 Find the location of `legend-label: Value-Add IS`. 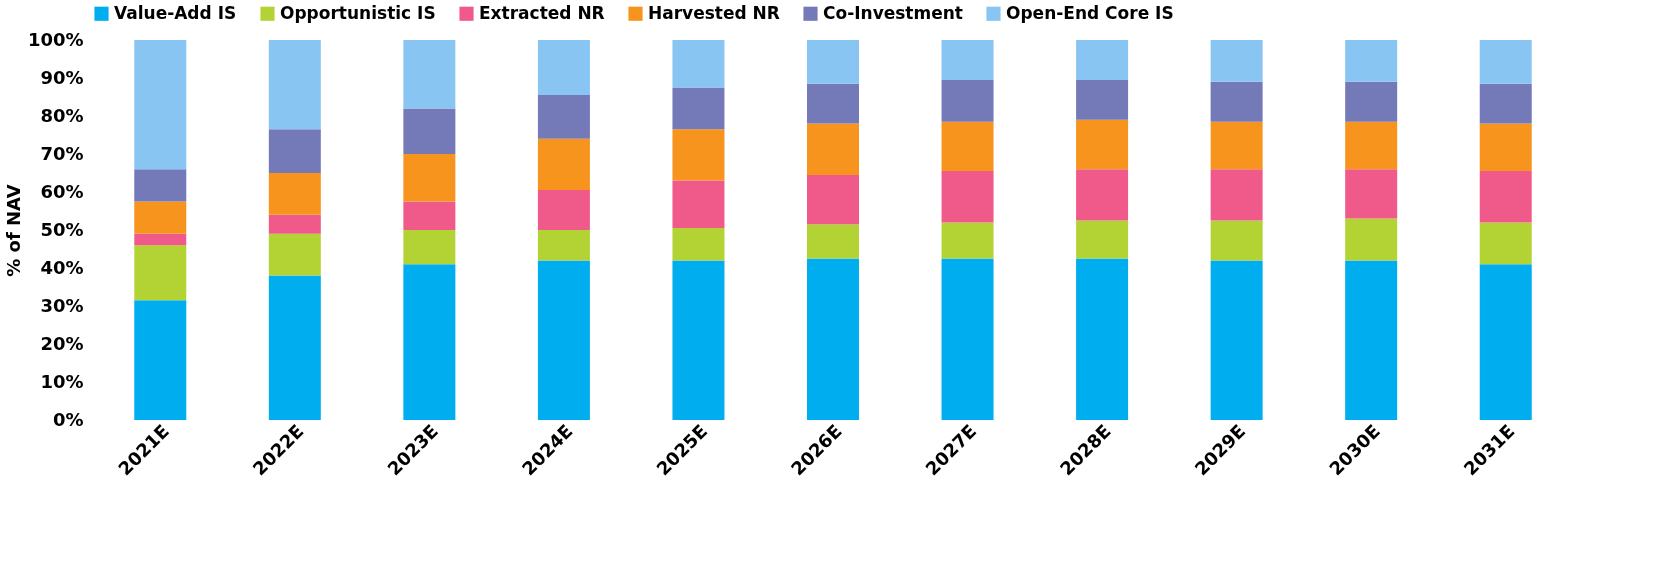

legend-label: Value-Add IS is located at coordinates (175, 12).